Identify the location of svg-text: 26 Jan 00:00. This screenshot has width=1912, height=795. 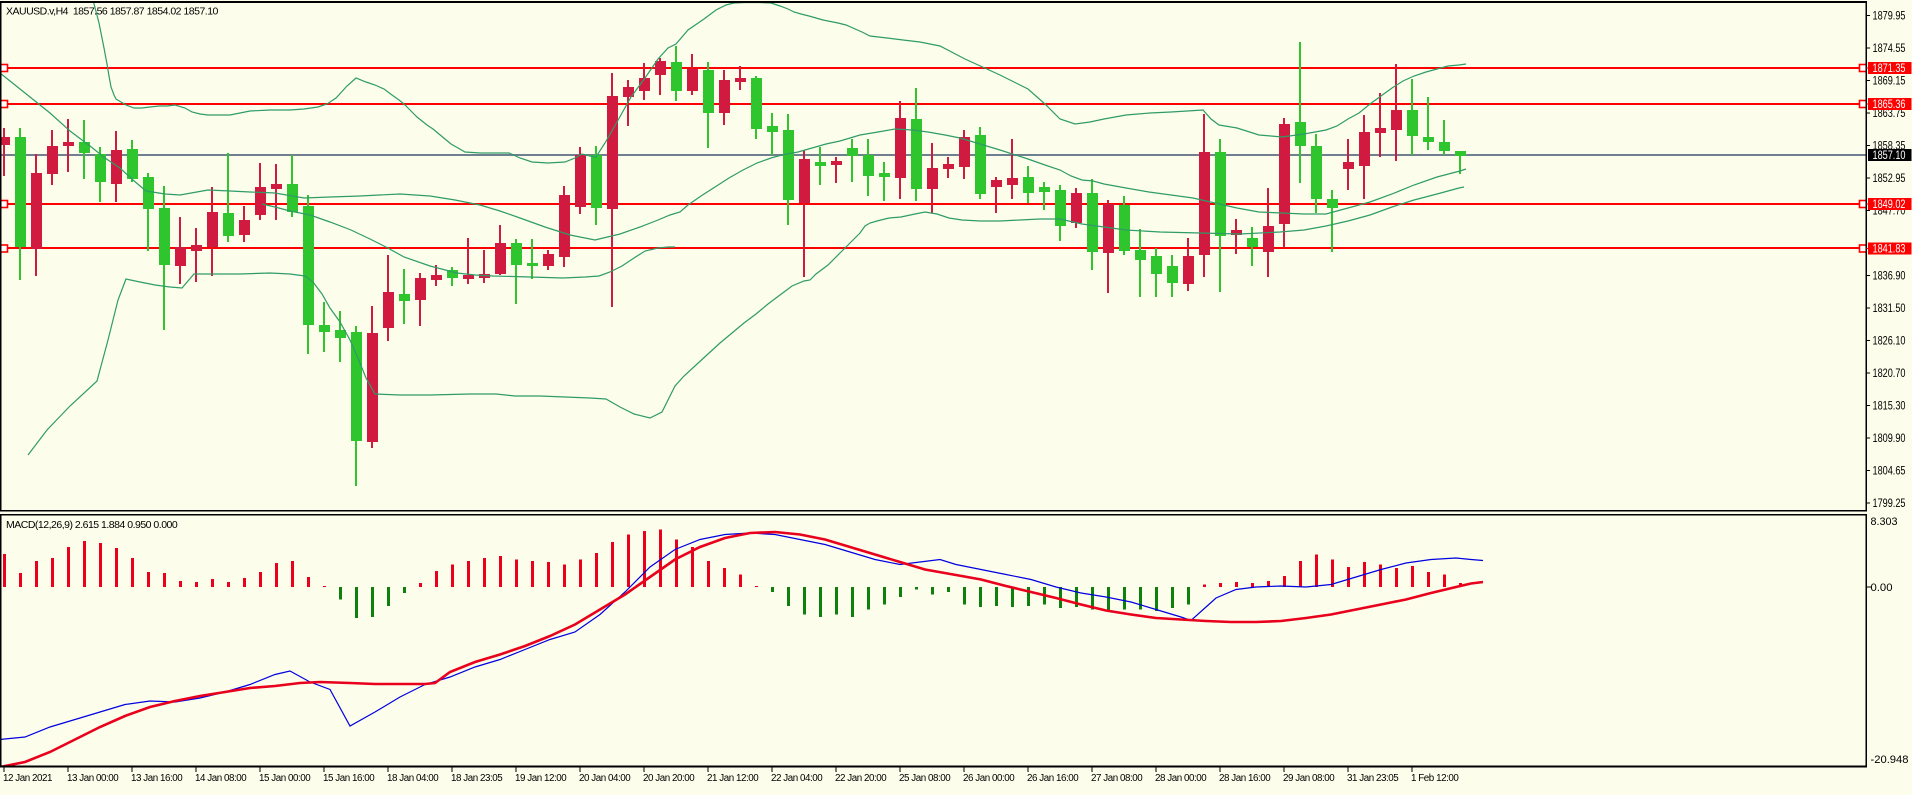
(989, 778).